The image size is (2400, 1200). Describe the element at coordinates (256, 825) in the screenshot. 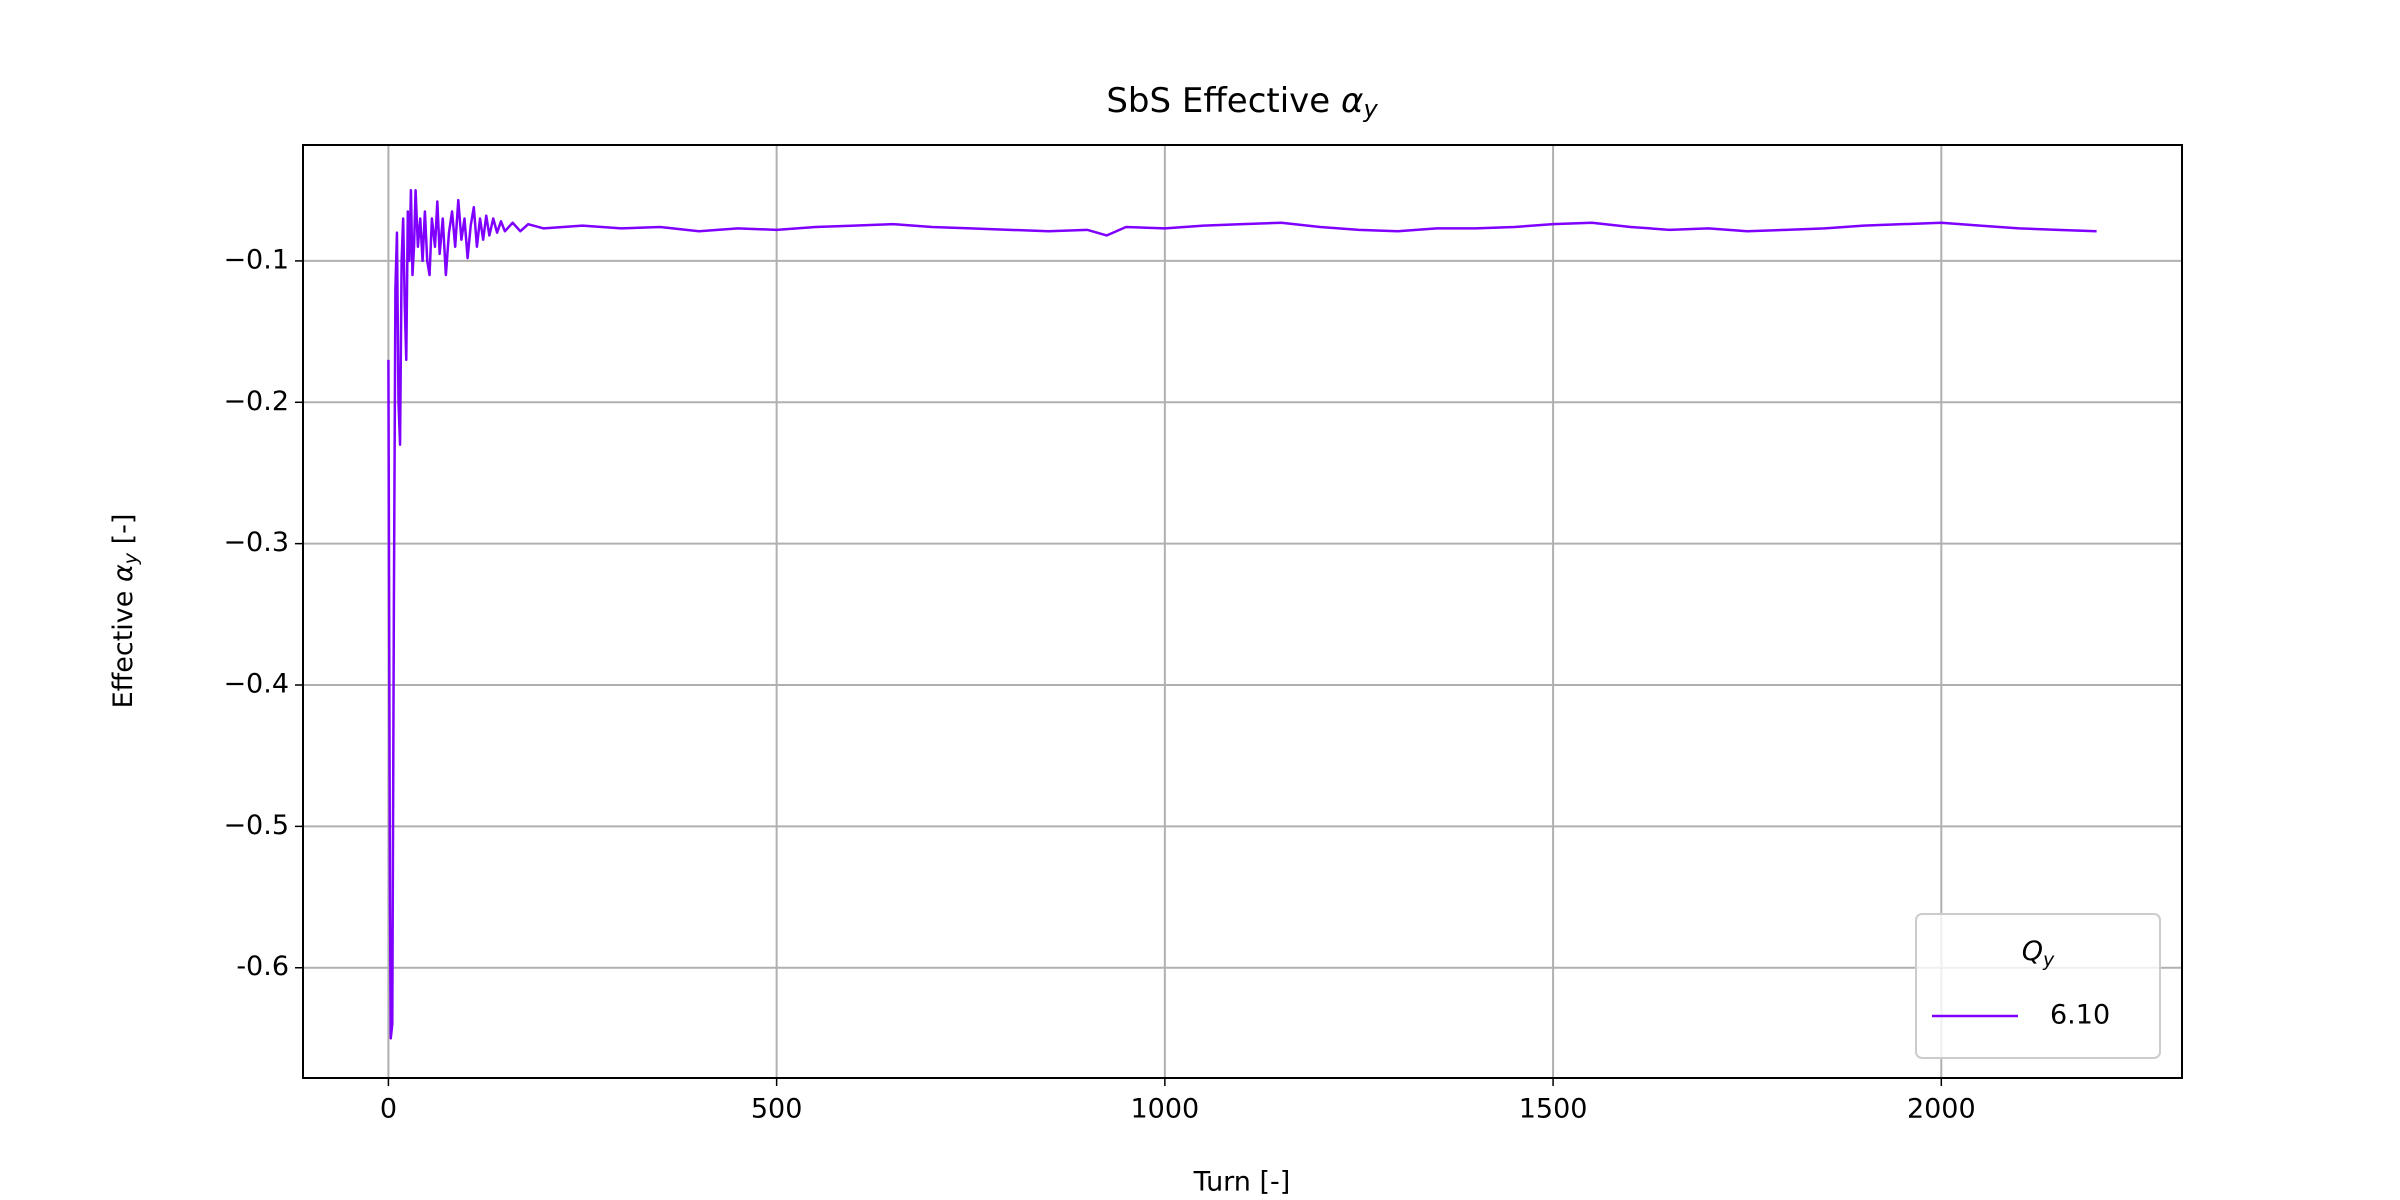

I see `y-tick-label: −0.5` at that location.